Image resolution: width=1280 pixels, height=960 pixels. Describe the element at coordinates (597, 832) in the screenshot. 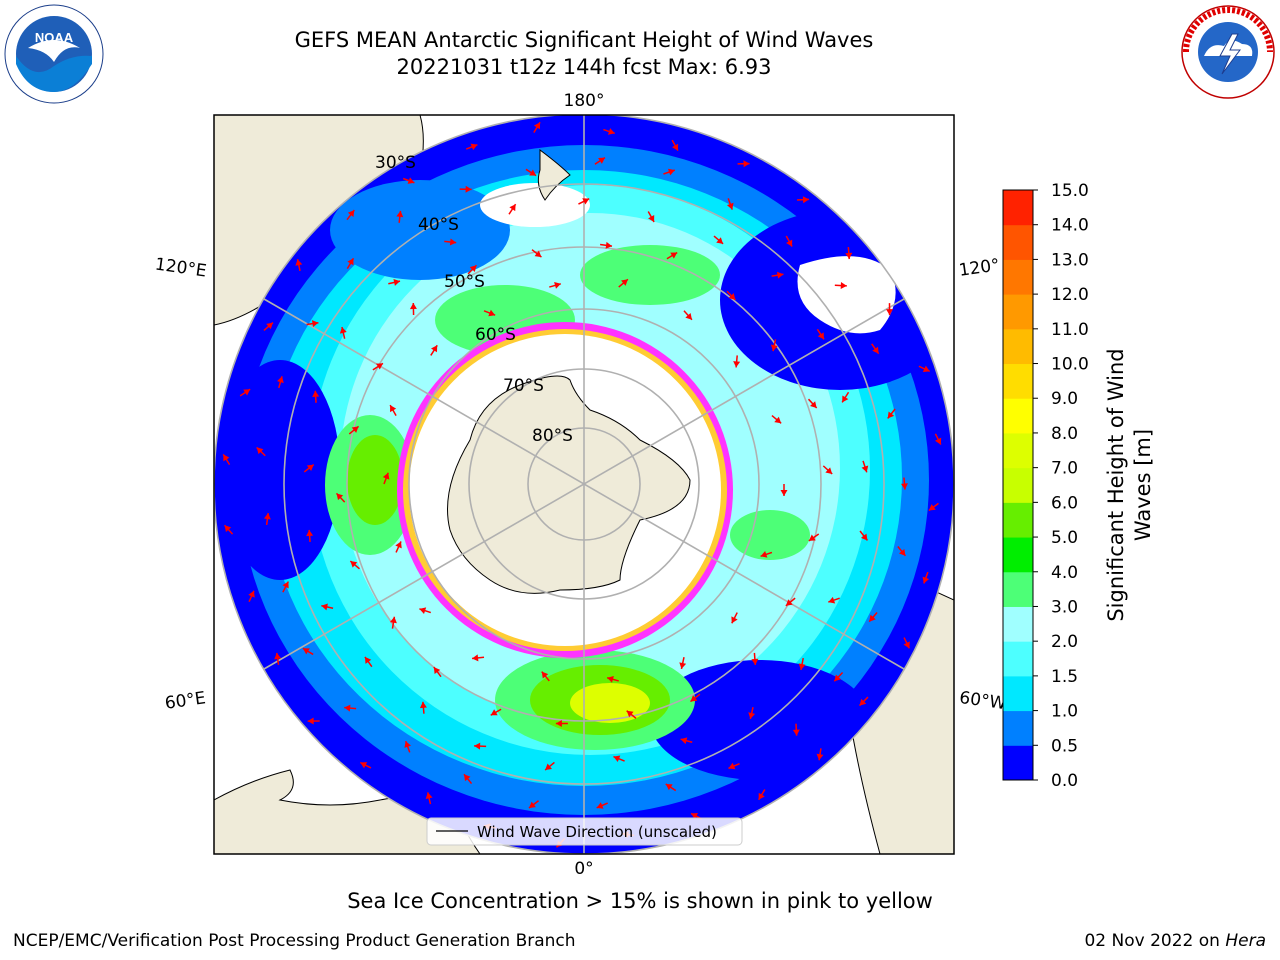

I see `legend-label: Wind Wave Direction (unscaled)` at that location.